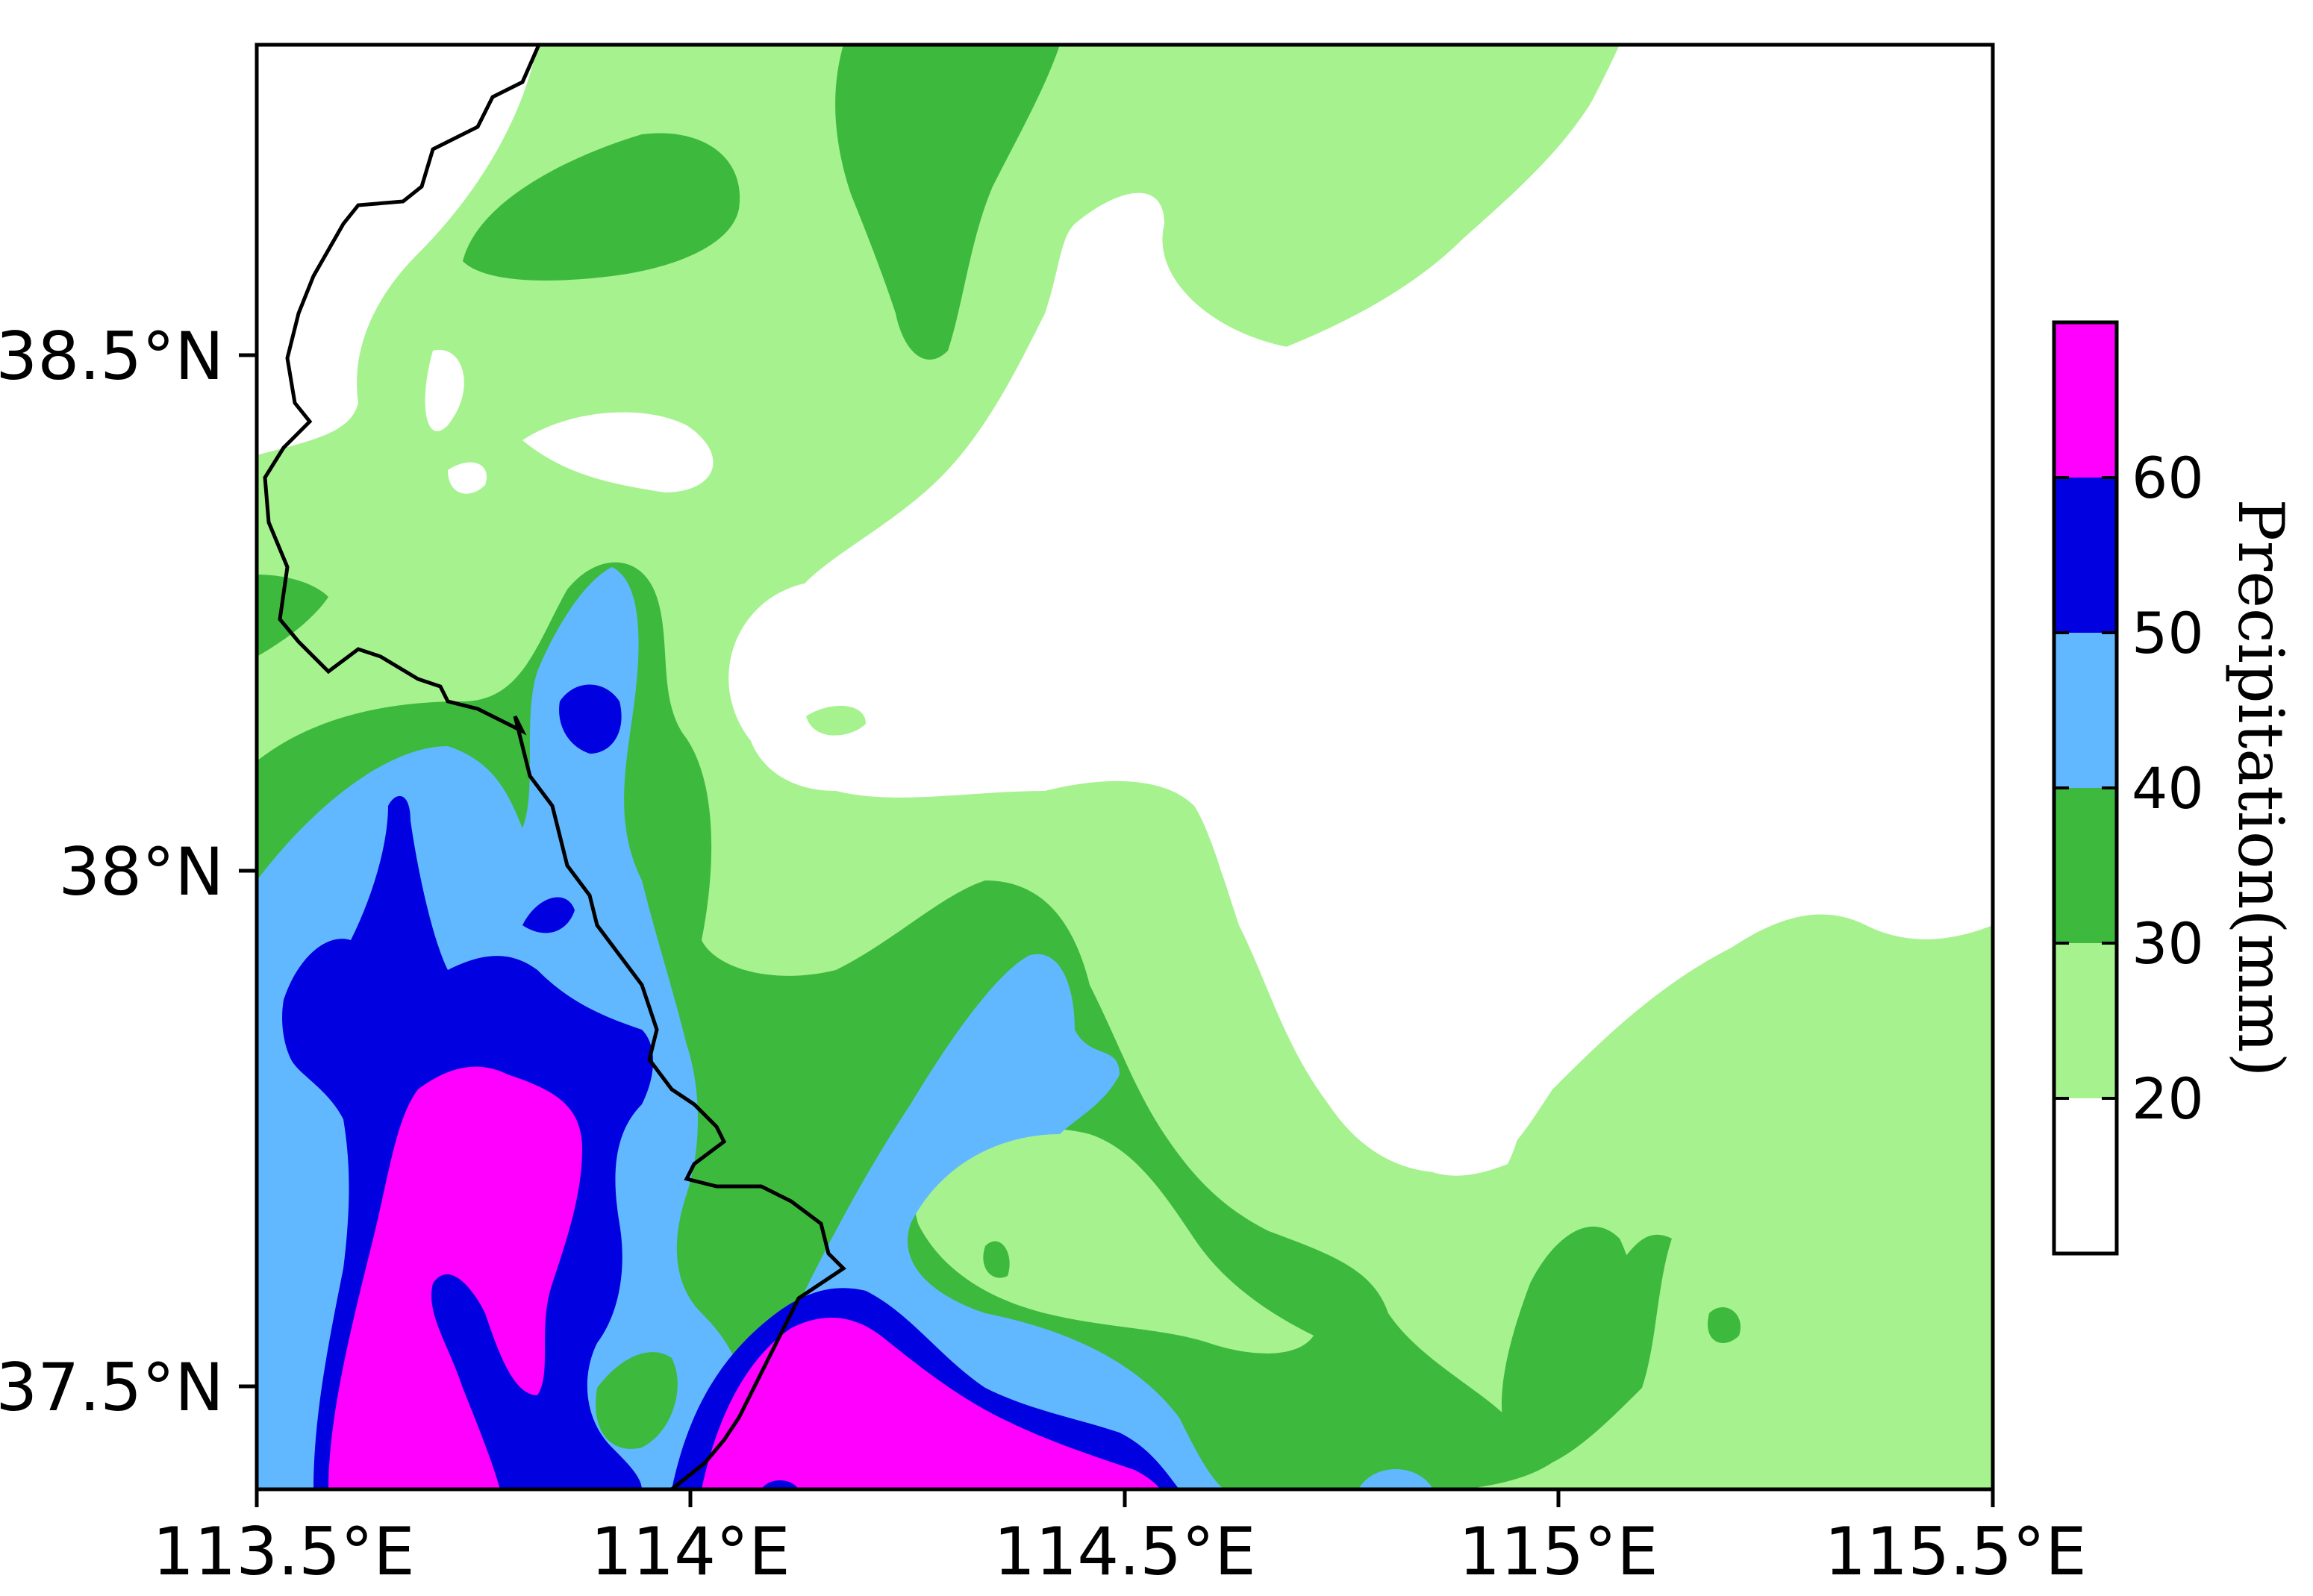 This screenshot has height=1596, width=2313. I want to click on x-tick-label: 113.5°E, so click(283, 1552).